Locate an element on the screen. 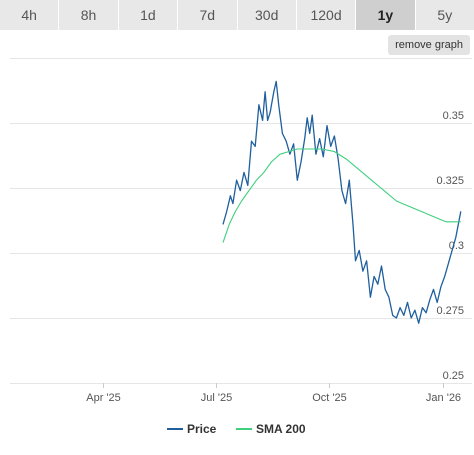 This screenshot has height=455, width=474. range-tab-120d: 120d is located at coordinates (326, 15).